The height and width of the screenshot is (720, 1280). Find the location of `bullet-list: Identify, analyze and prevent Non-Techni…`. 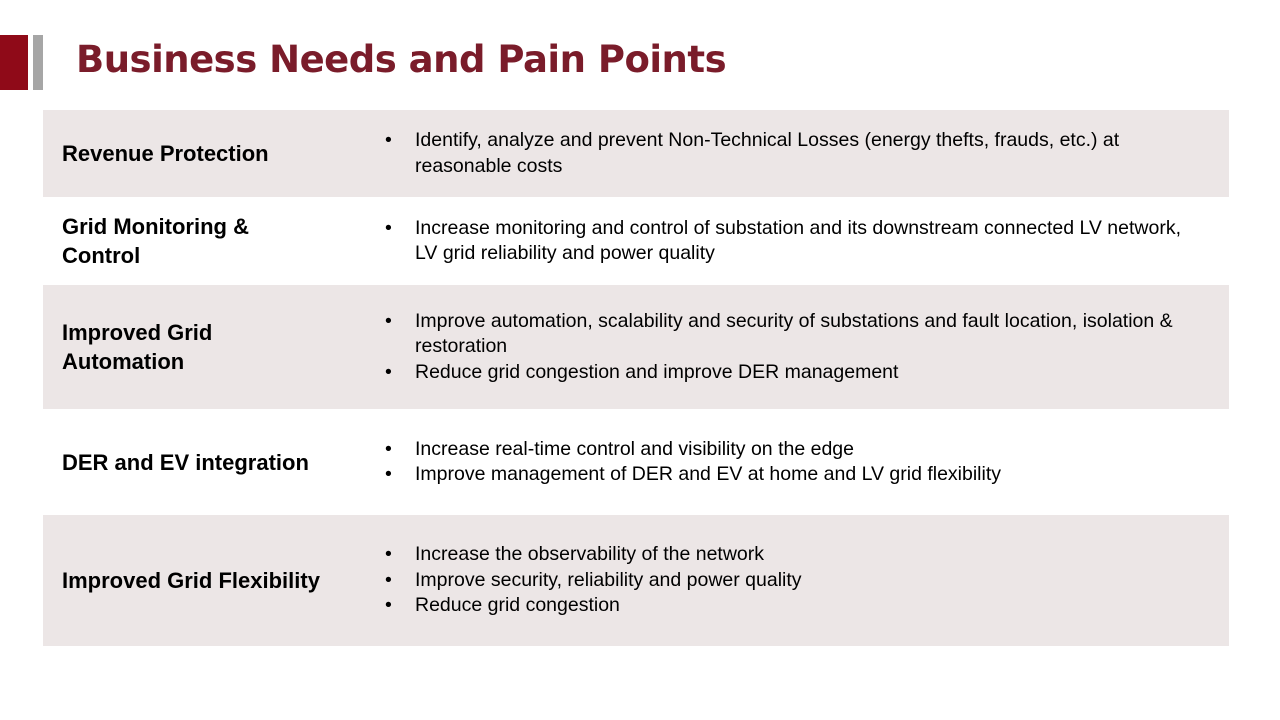

bullet-list: Identify, analyze and prevent Non-Techni… is located at coordinates (785, 153).